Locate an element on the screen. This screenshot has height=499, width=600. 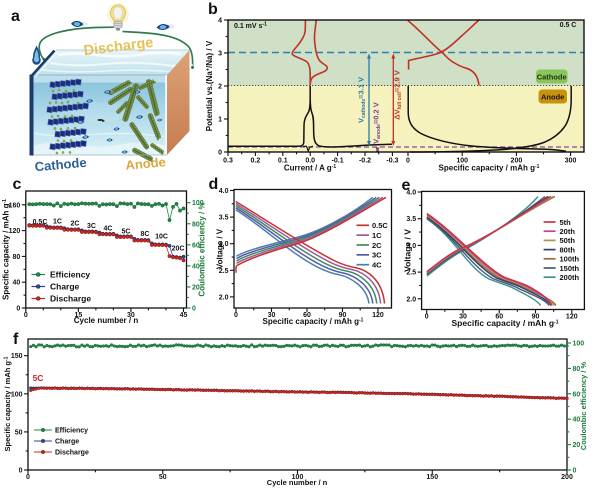
svg-text: 50 is located at coordinates (19, 432).